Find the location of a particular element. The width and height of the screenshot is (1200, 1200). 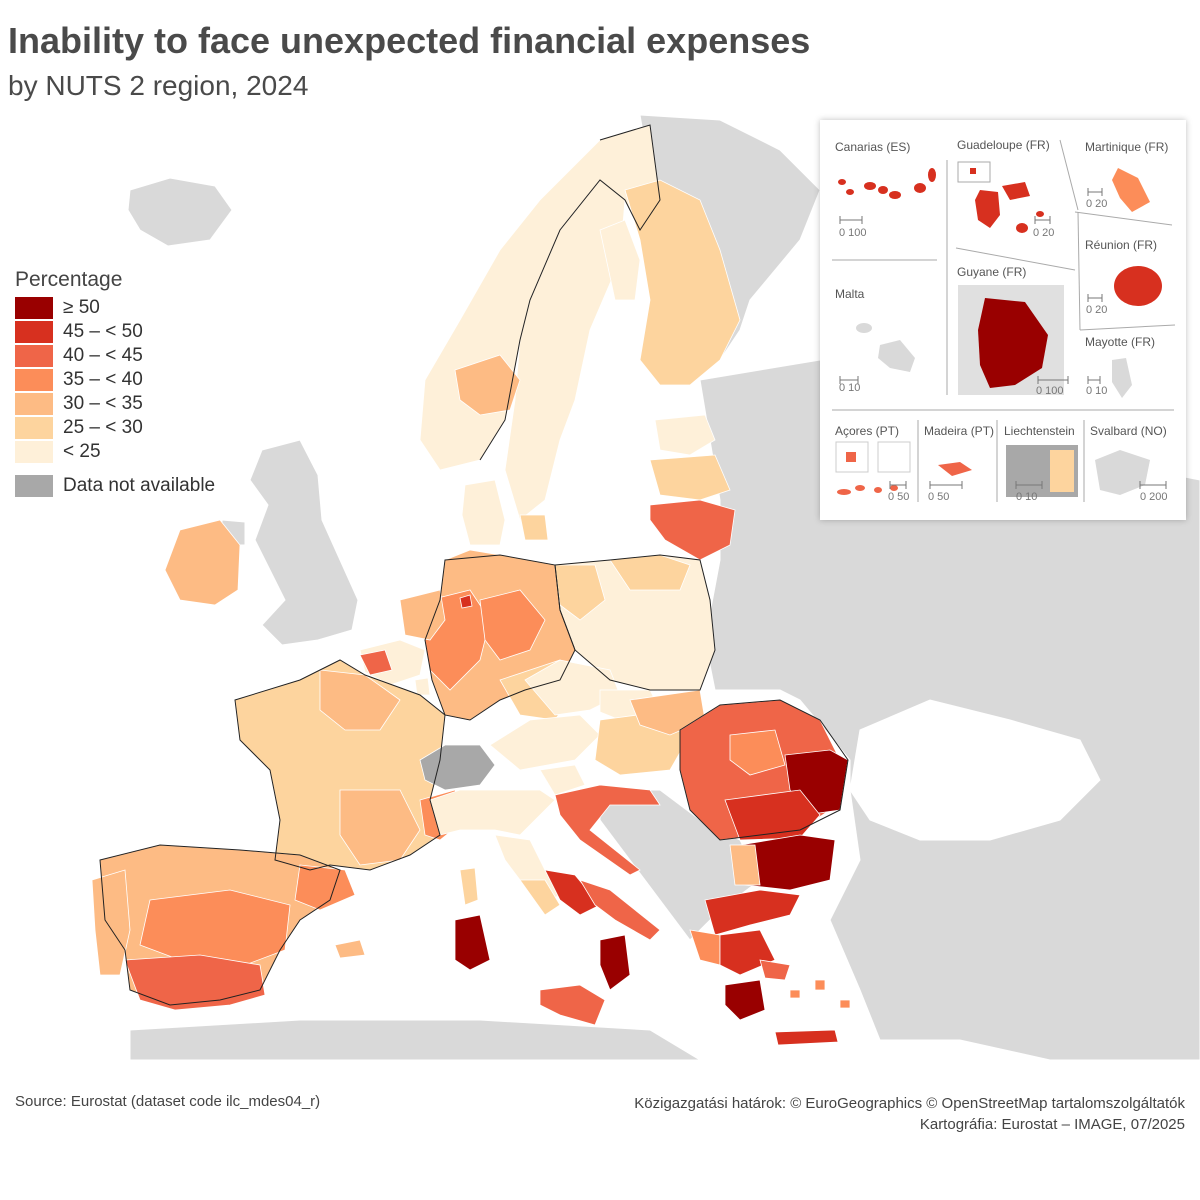

region-estonia is located at coordinates (685, 435).